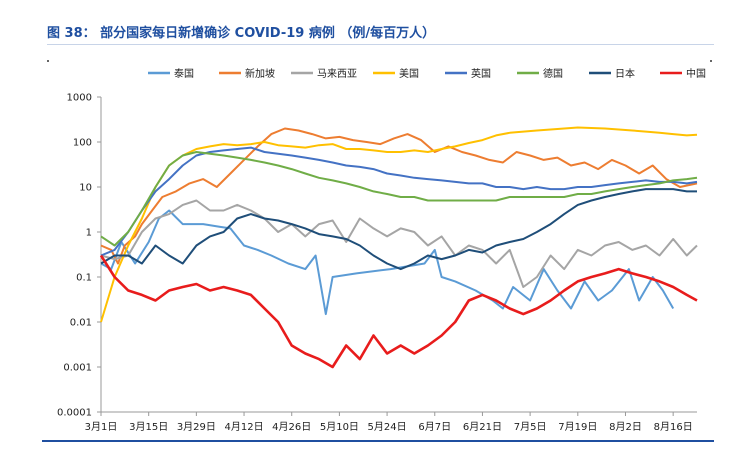  Describe the element at coordinates (82, 143) in the screenshot. I see `y-tick-label: 100` at that location.